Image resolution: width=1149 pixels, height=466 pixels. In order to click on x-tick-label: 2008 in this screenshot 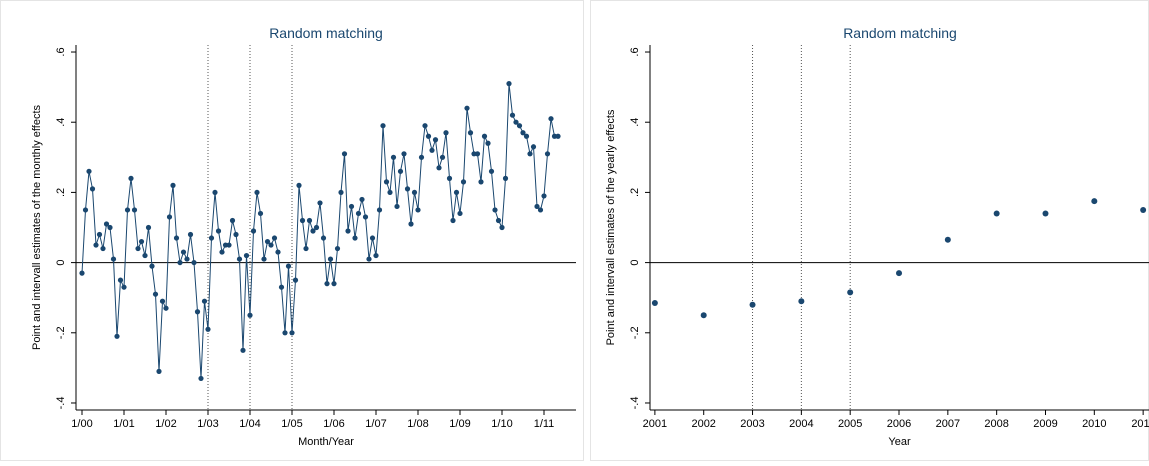, I will do `click(996, 424)`.